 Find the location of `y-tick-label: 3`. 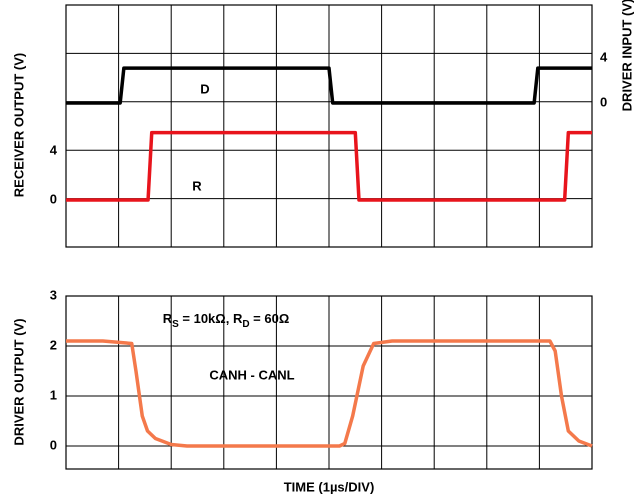

y-tick-label: 3 is located at coordinates (53, 294).